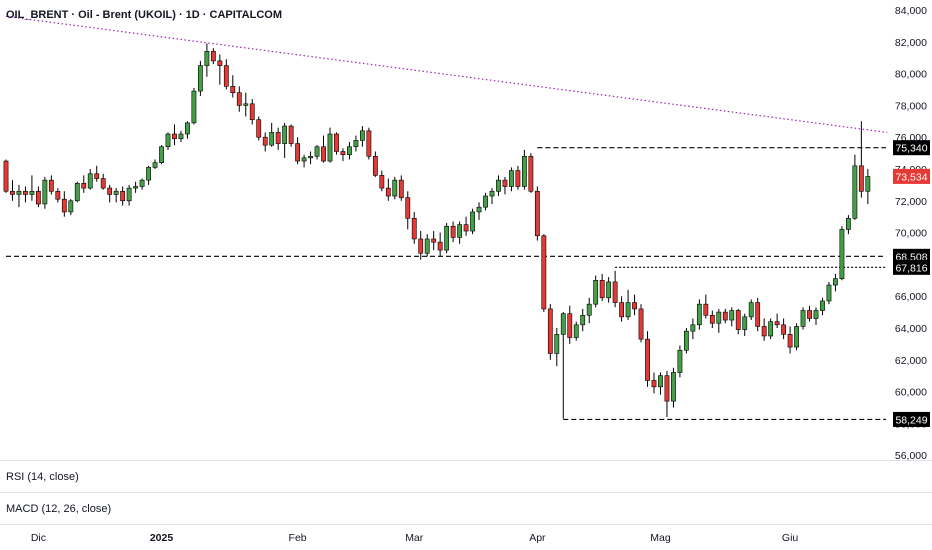  I want to click on x-tick-label: Mar, so click(414, 538).